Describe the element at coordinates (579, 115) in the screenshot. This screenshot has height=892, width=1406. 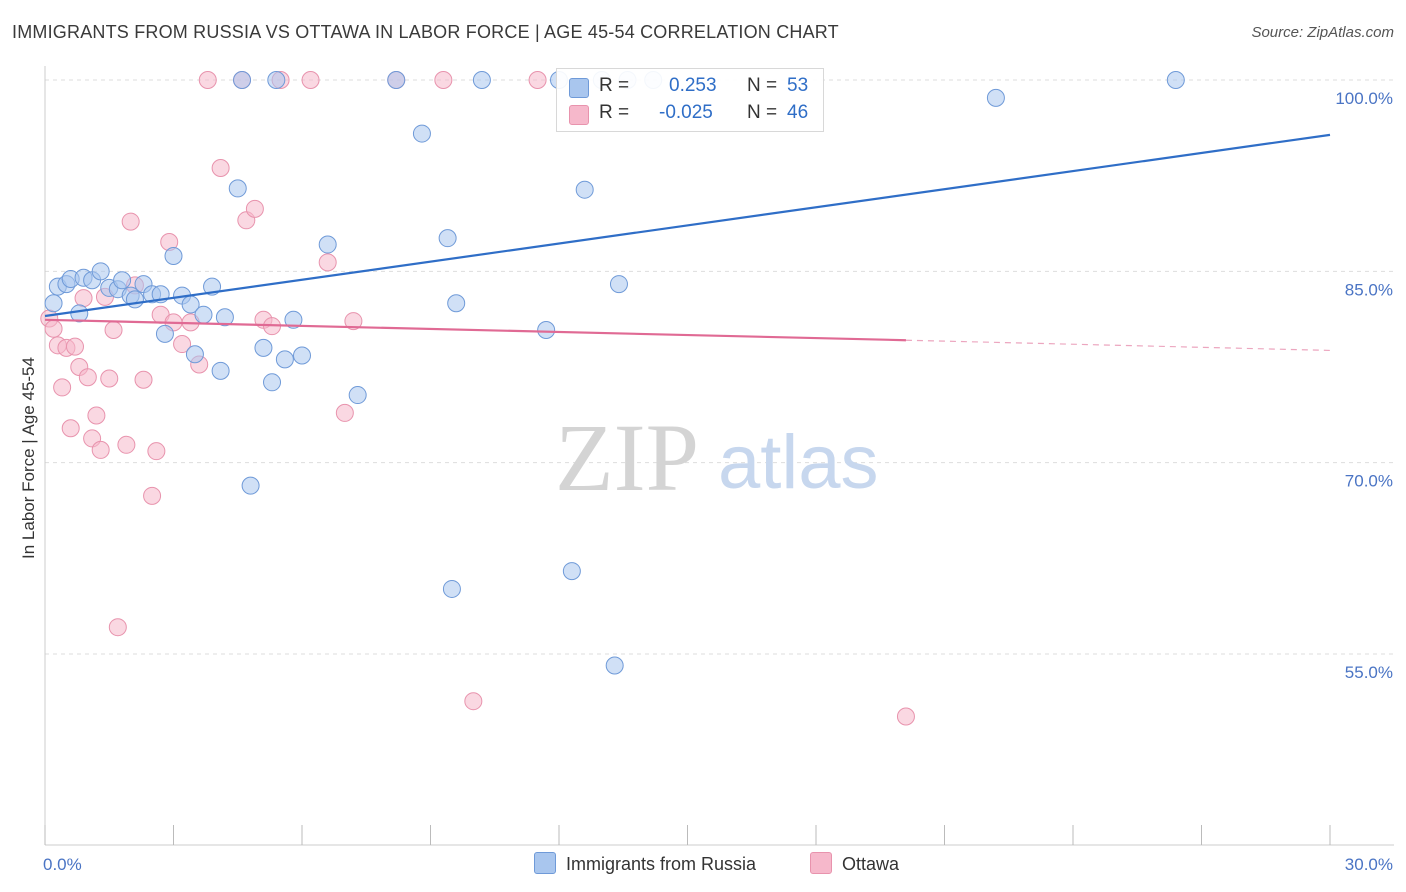
I see `legend-swatch-ottawa` at that location.